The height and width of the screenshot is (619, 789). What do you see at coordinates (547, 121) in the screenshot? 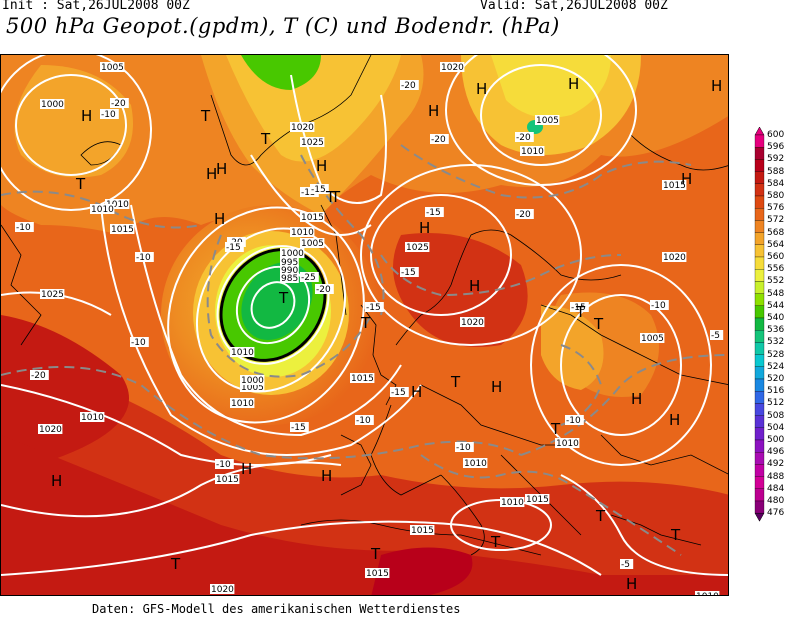
I see `isobar-label: 1005` at bounding box center [547, 121].